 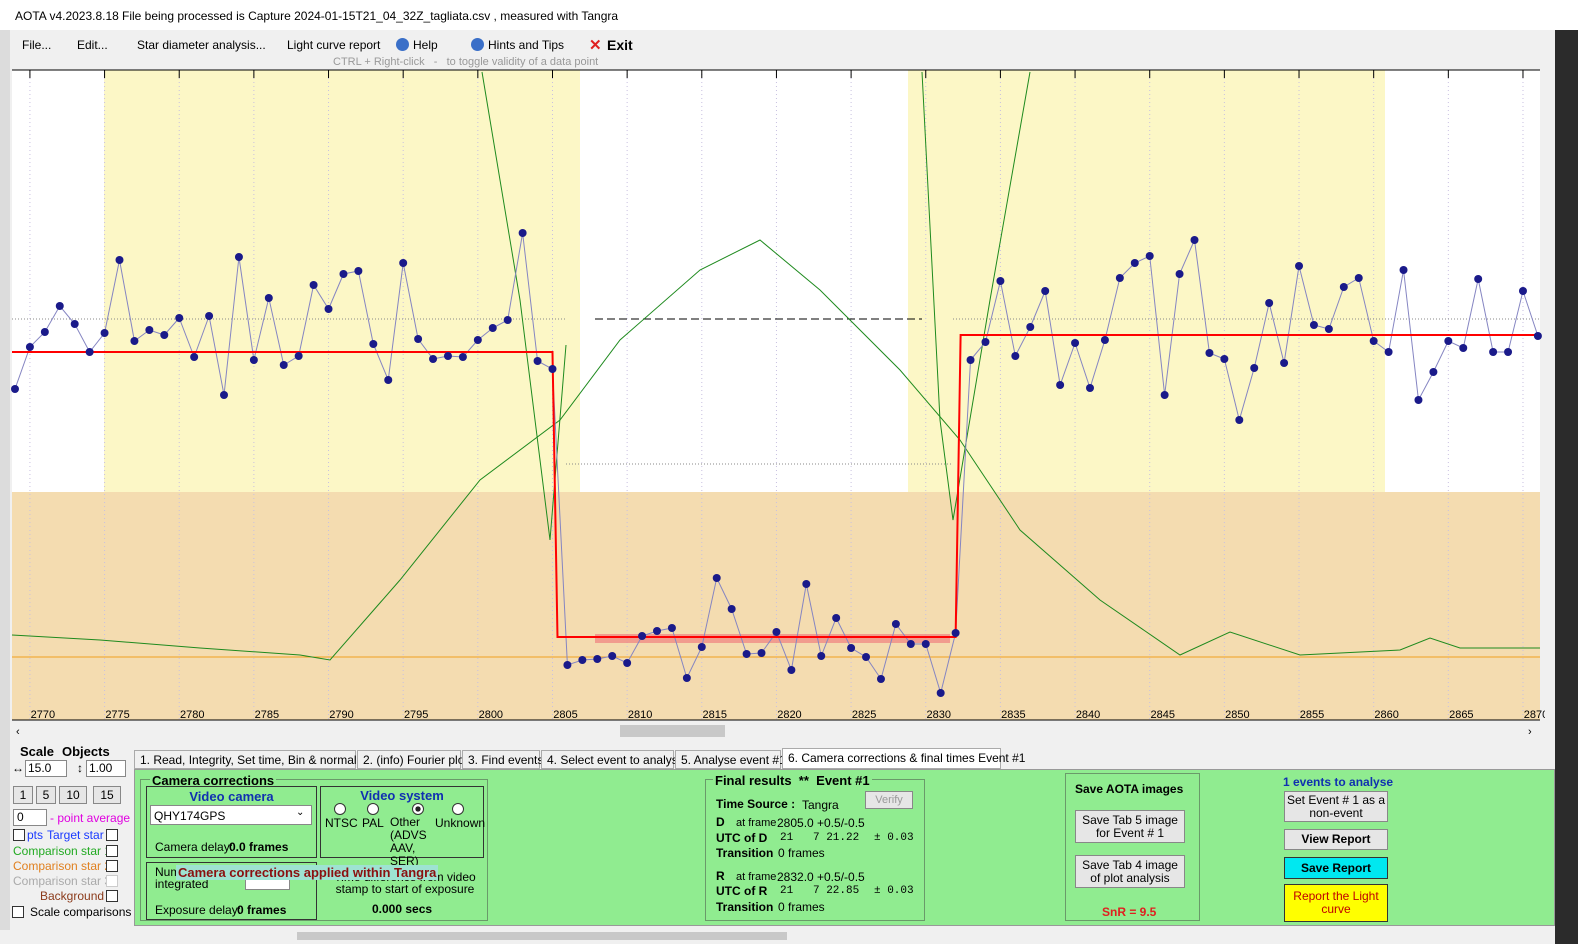 What do you see at coordinates (612, 759) in the screenshot?
I see `tab: 4. Select event to analyse` at bounding box center [612, 759].